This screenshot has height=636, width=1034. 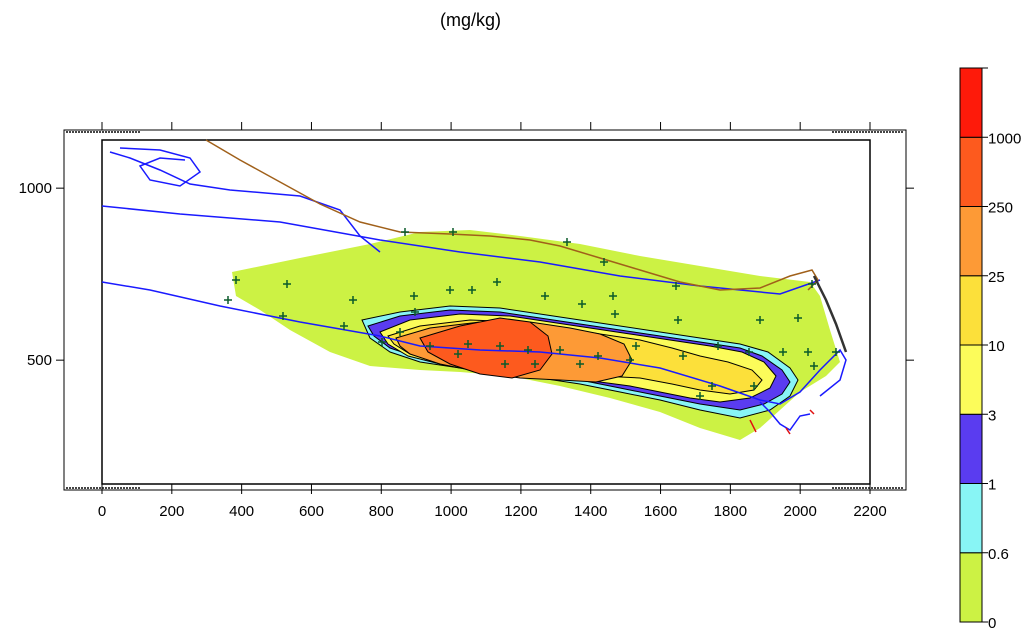 What do you see at coordinates (1004, 138) in the screenshot?
I see `legend-label: 1000` at bounding box center [1004, 138].